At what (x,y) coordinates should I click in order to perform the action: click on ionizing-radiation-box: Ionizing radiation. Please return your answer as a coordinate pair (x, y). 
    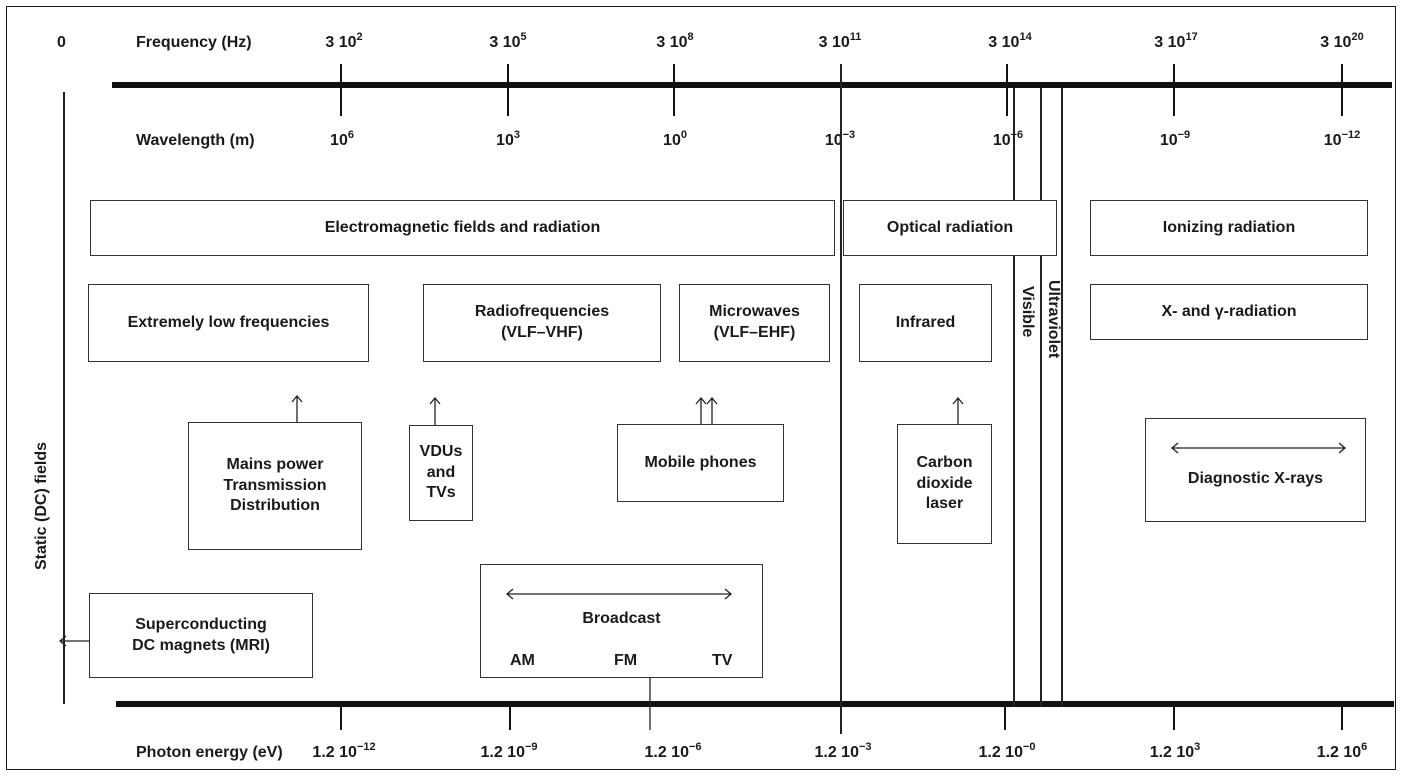
    Looking at the image, I should click on (1229, 228).